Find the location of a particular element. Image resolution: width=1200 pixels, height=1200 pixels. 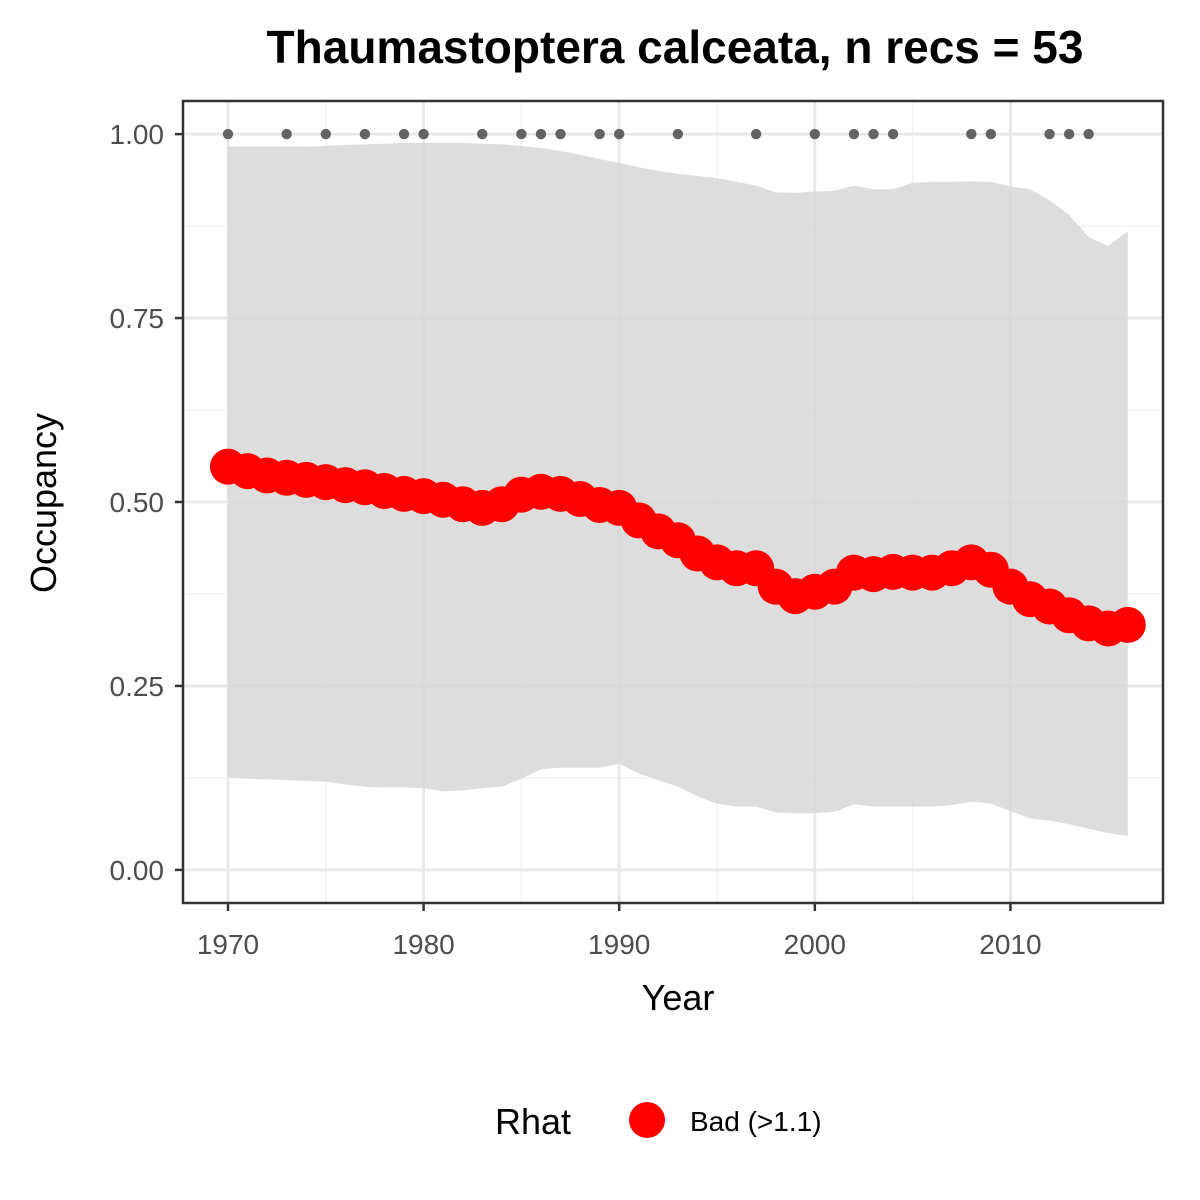

legend-key-bad is located at coordinates (647, 1120).